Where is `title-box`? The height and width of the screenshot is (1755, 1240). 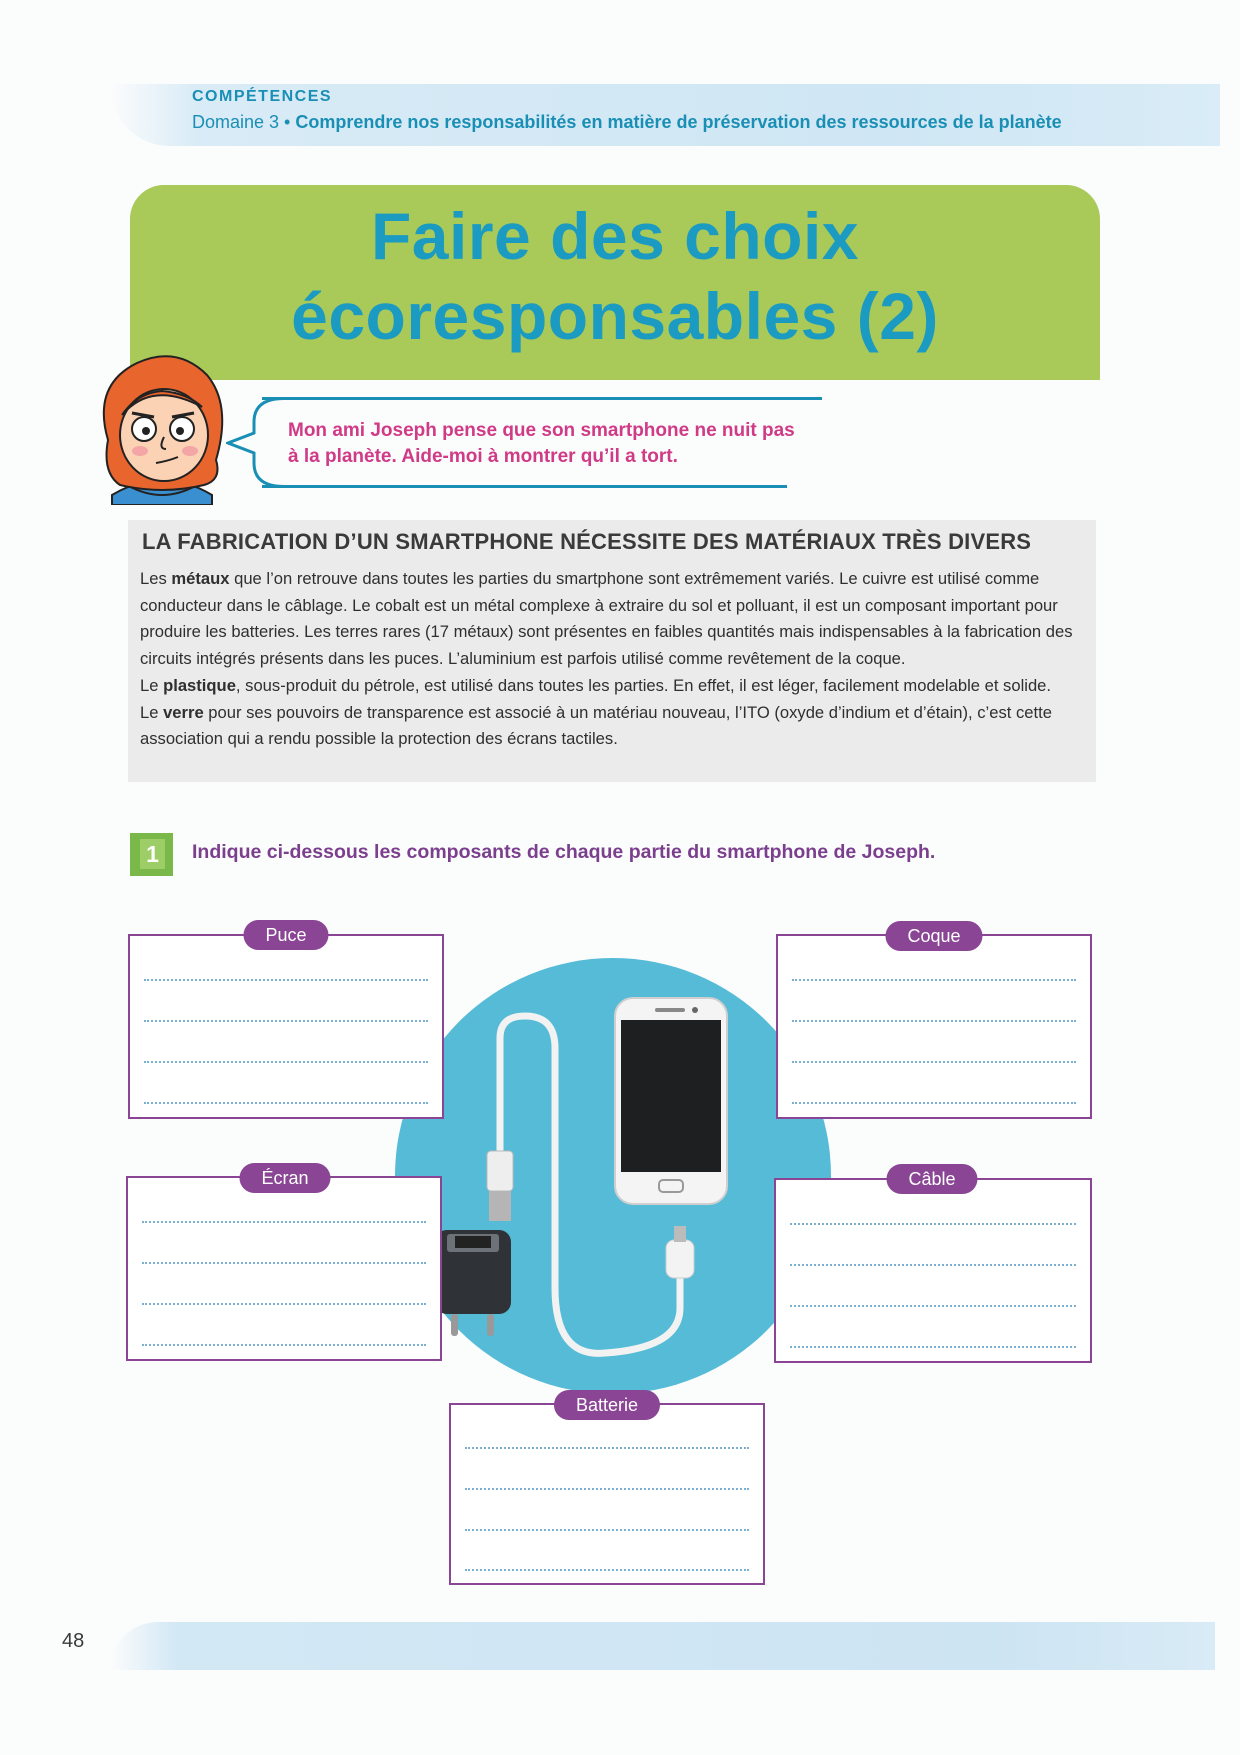 title-box is located at coordinates (615, 282).